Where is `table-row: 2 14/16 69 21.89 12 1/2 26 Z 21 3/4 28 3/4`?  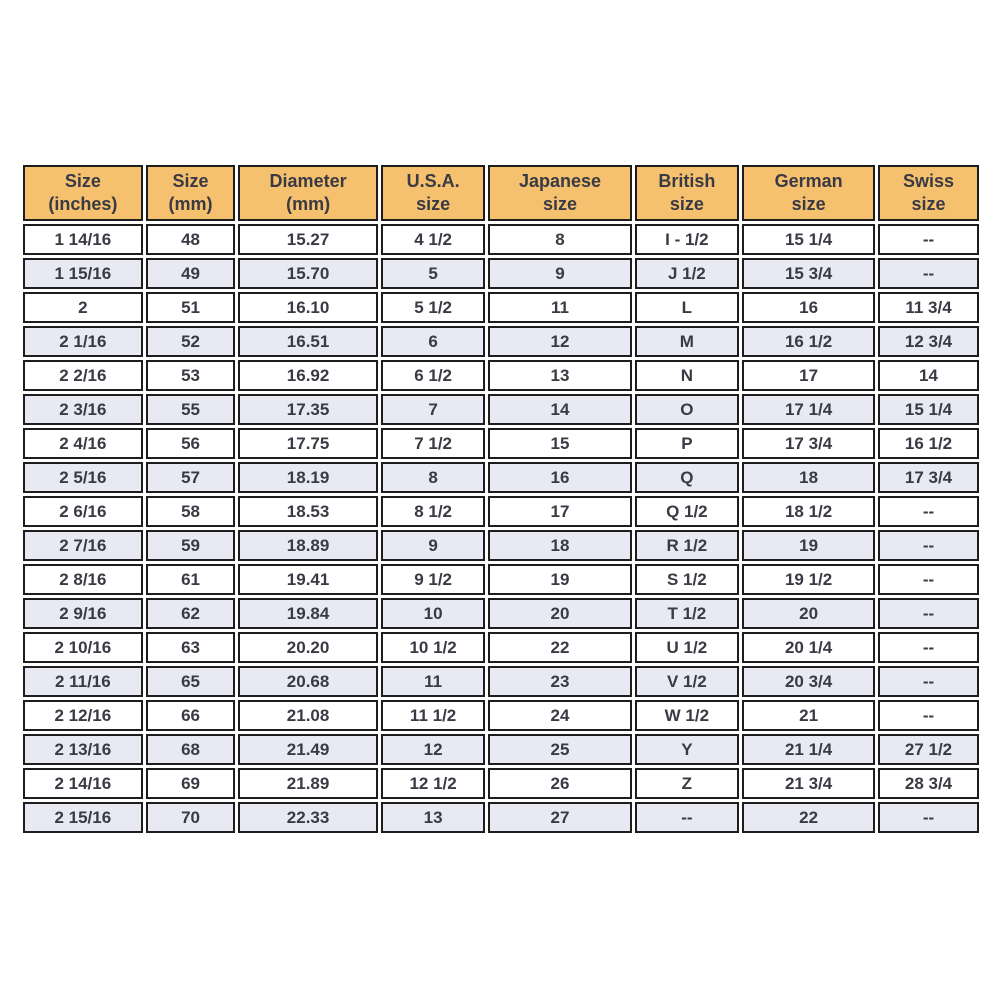 table-row: 2 14/16 69 21.89 12 1/2 26 Z 21 3/4 28 3/4 is located at coordinates (501, 783).